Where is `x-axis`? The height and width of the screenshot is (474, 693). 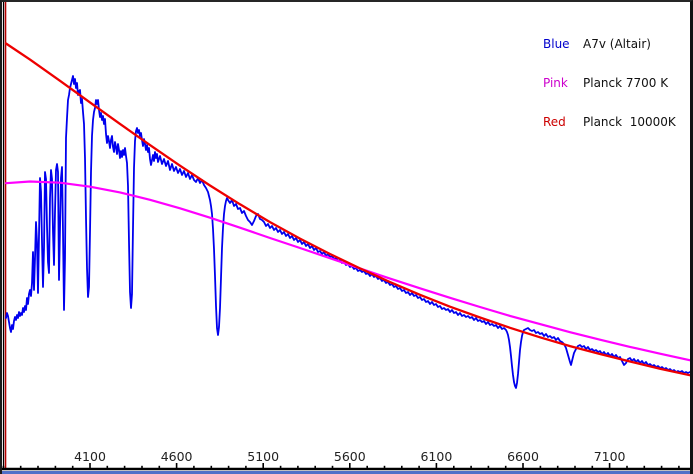 x-axis is located at coordinates (346, 467).